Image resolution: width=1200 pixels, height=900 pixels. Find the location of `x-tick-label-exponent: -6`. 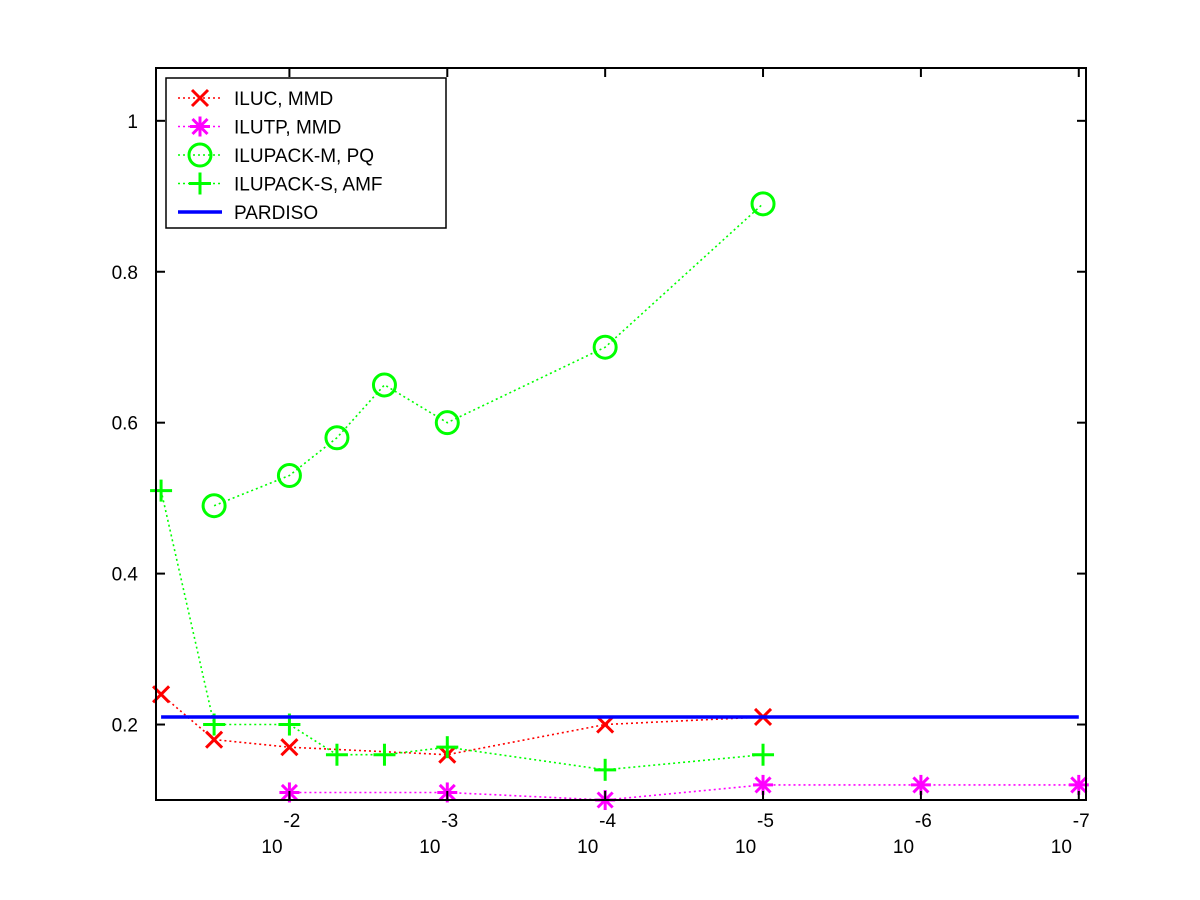

x-tick-label-exponent: -6 is located at coordinates (923, 821).